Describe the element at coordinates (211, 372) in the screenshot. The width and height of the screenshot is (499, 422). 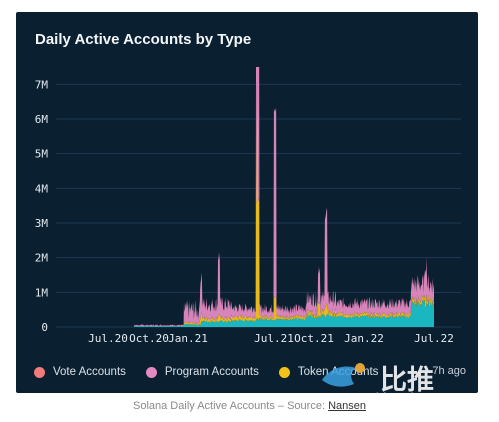
I see `legend-label: Program Accounts` at that location.